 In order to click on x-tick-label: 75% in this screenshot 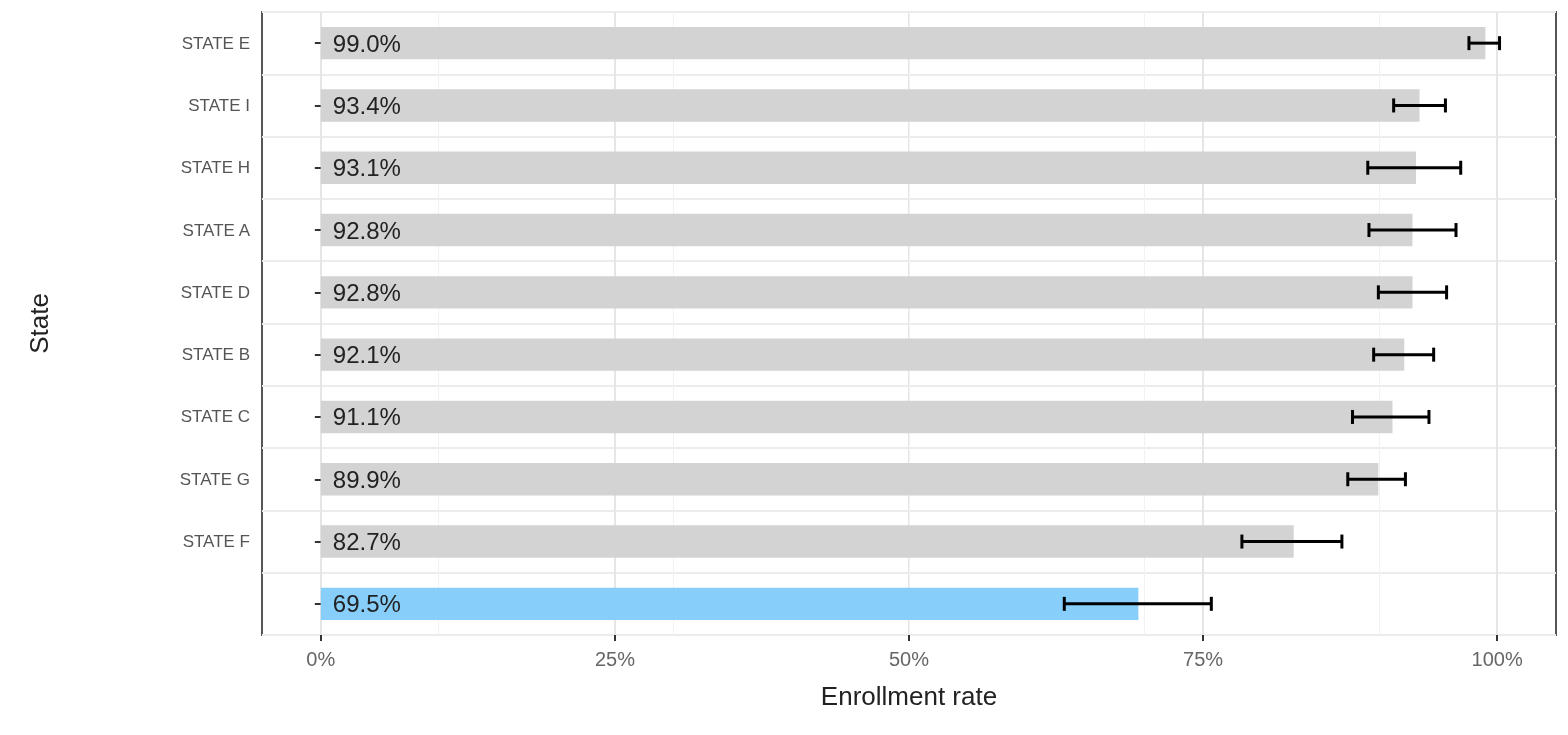, I will do `click(1203, 659)`.